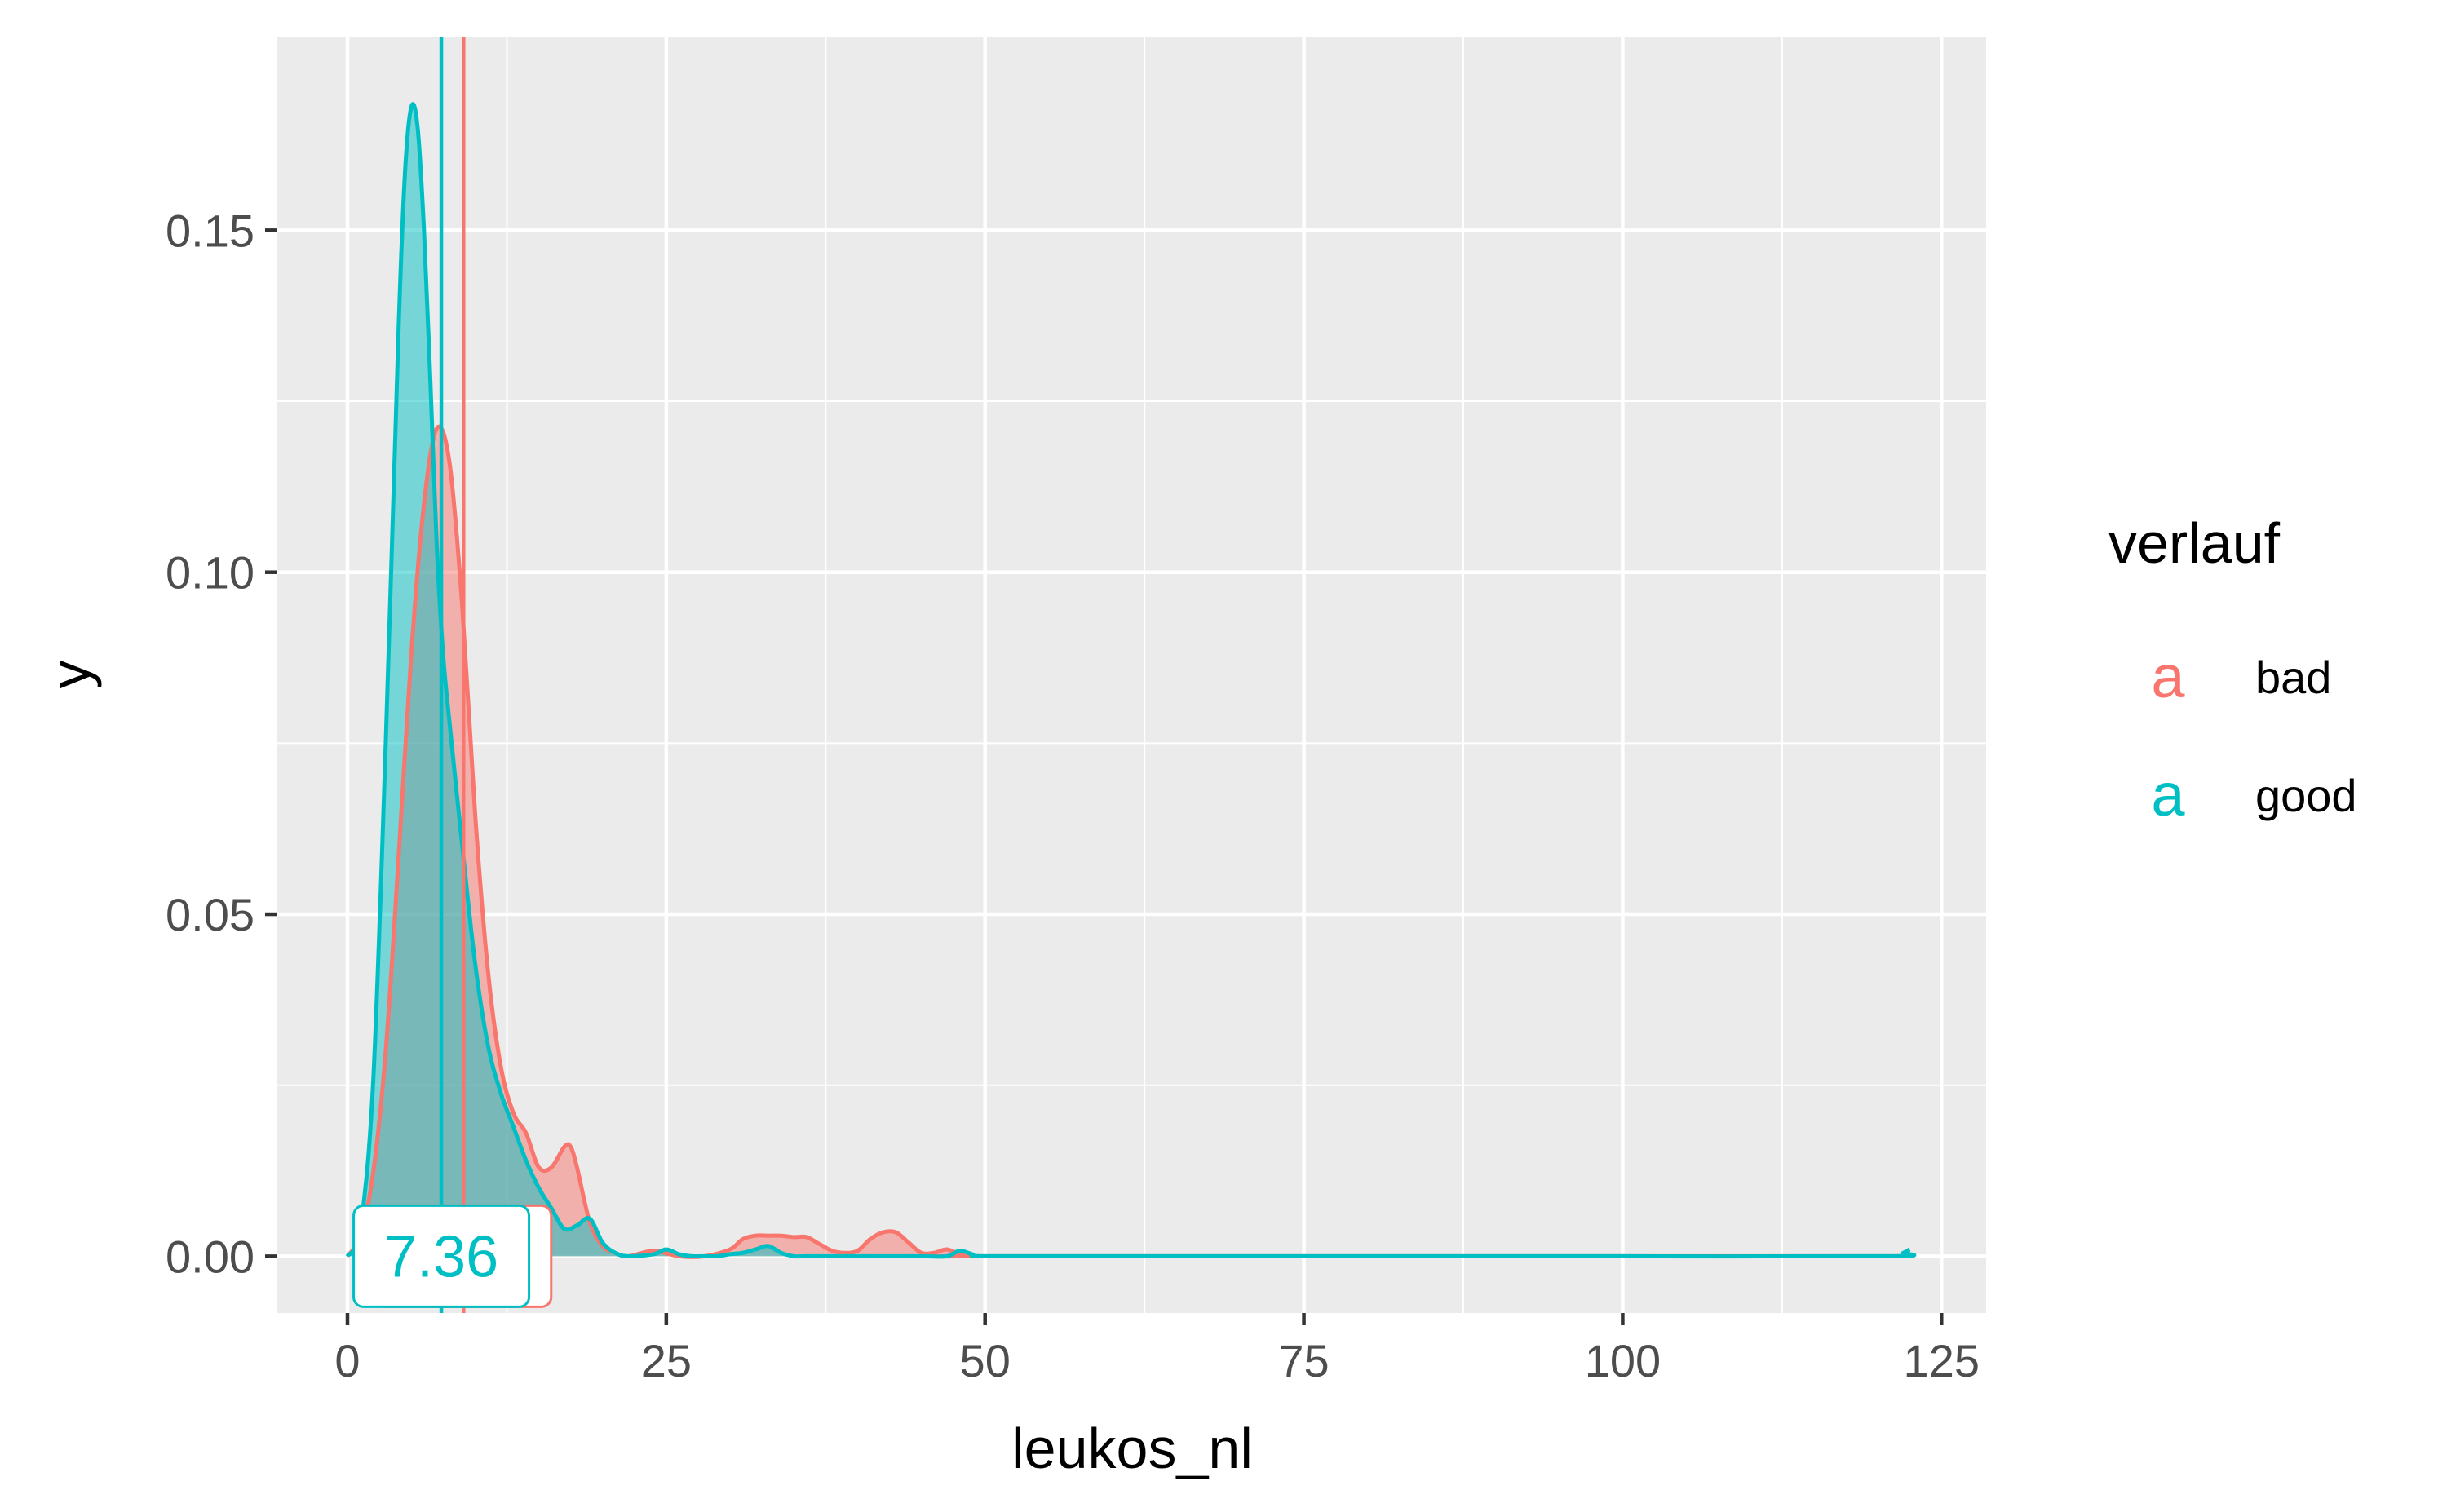  I want to click on y-tick-label: 0.10, so click(210, 573).